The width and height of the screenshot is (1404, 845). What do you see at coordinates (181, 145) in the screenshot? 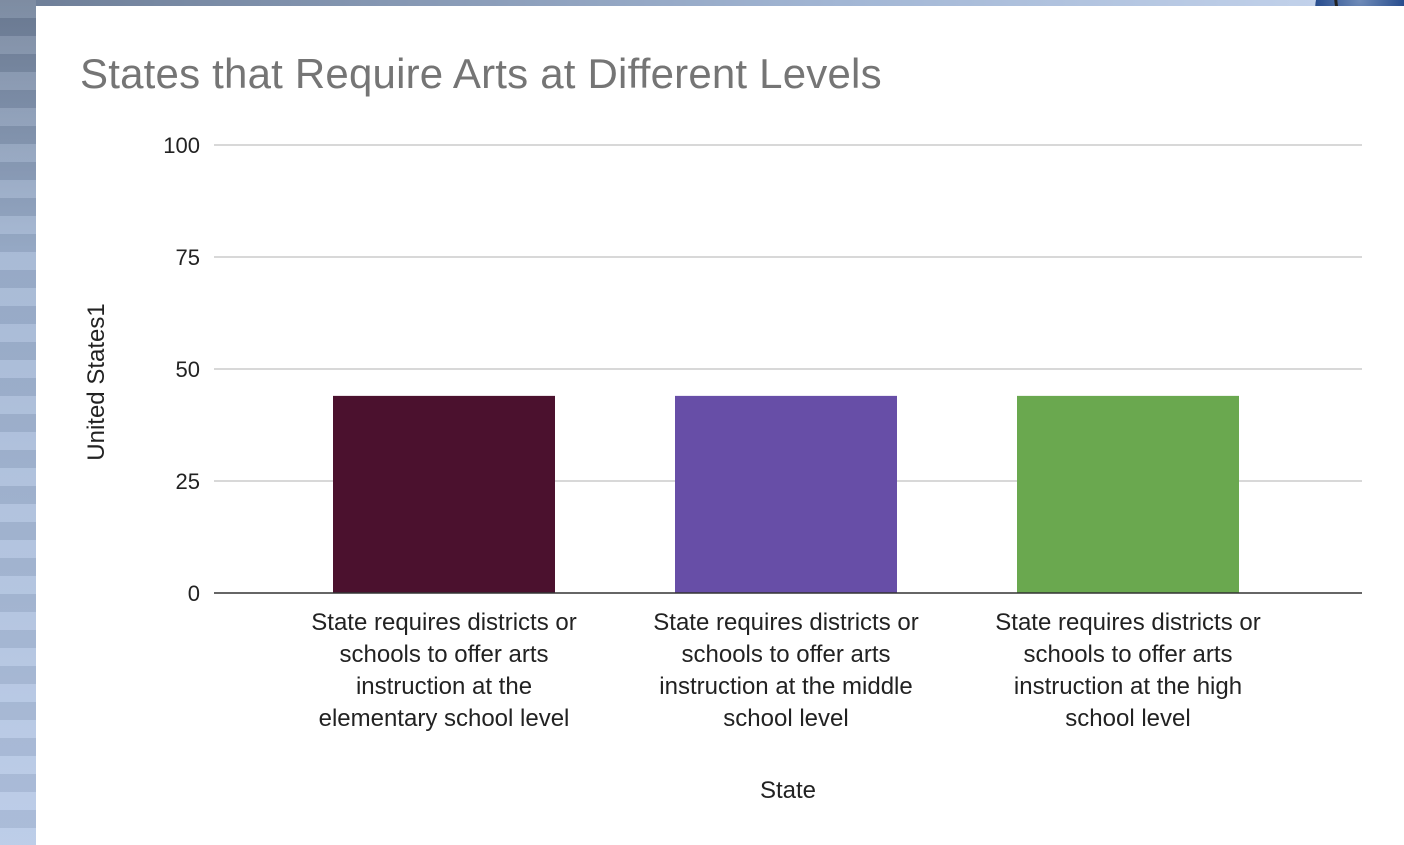
I see `y-tick-label: 100` at bounding box center [181, 145].